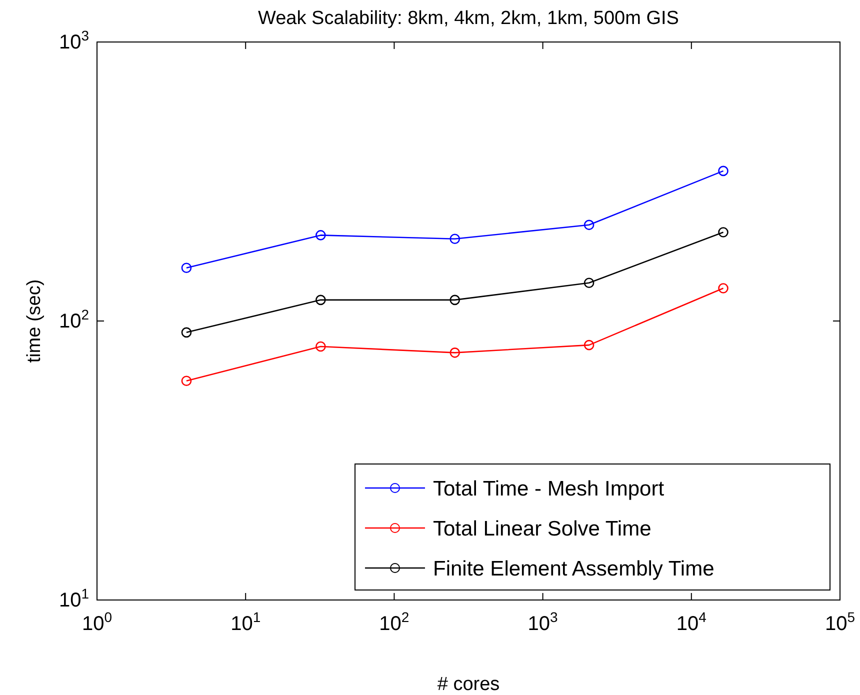 The height and width of the screenshot is (695, 860). Describe the element at coordinates (34, 321) in the screenshot. I see `y-axis-title: time (sec)` at that location.